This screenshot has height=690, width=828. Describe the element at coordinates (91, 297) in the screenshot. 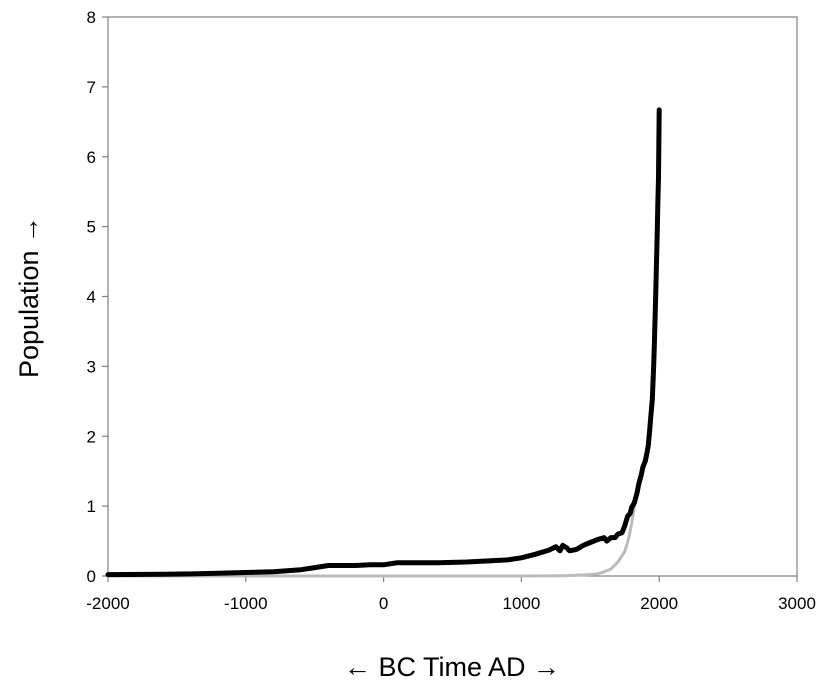

I see `y-tick-label: 4` at that location.